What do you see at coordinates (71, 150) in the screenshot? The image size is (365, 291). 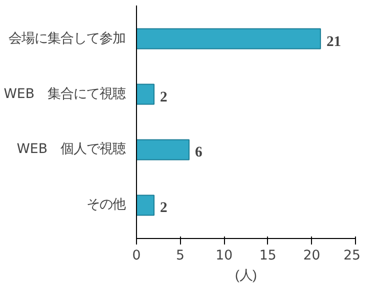 I see `y-tick-label: WEB 個人で視聴` at bounding box center [71, 150].